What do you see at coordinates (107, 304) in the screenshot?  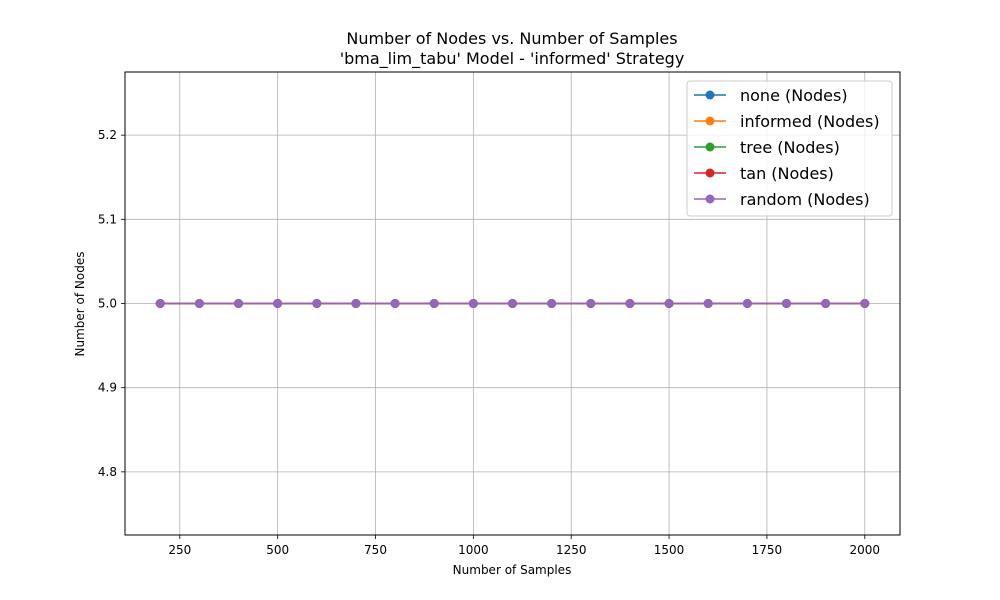 I see `y-tick-label: 5.0` at bounding box center [107, 304].